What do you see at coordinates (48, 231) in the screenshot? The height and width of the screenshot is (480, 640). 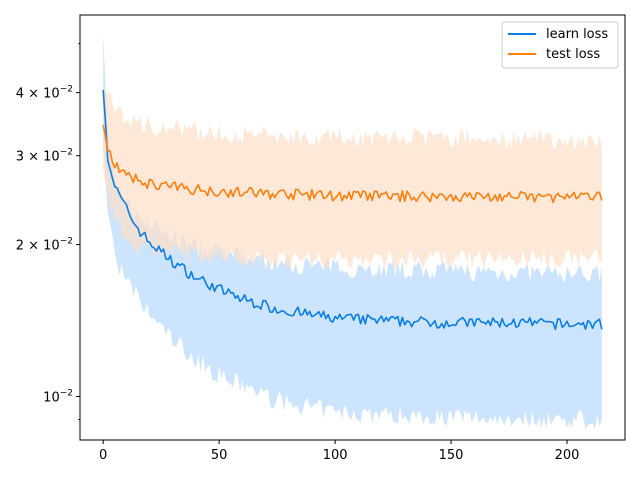 I see `y-axis: 10−2 2 × 10−2 3 × 10−2 4 × 10−2` at bounding box center [48, 231].